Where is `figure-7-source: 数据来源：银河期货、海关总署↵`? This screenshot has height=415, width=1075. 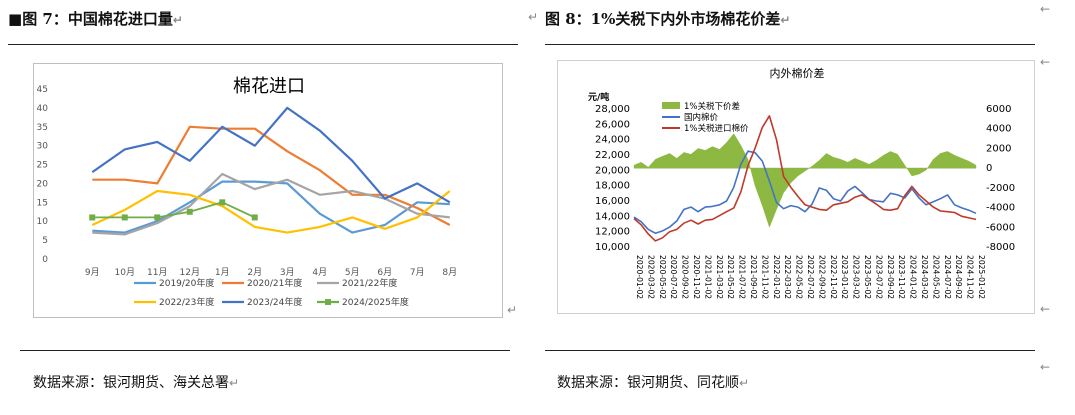
figure-7-source: 数据来源：银河期货、海关总署↵ is located at coordinates (136, 382).